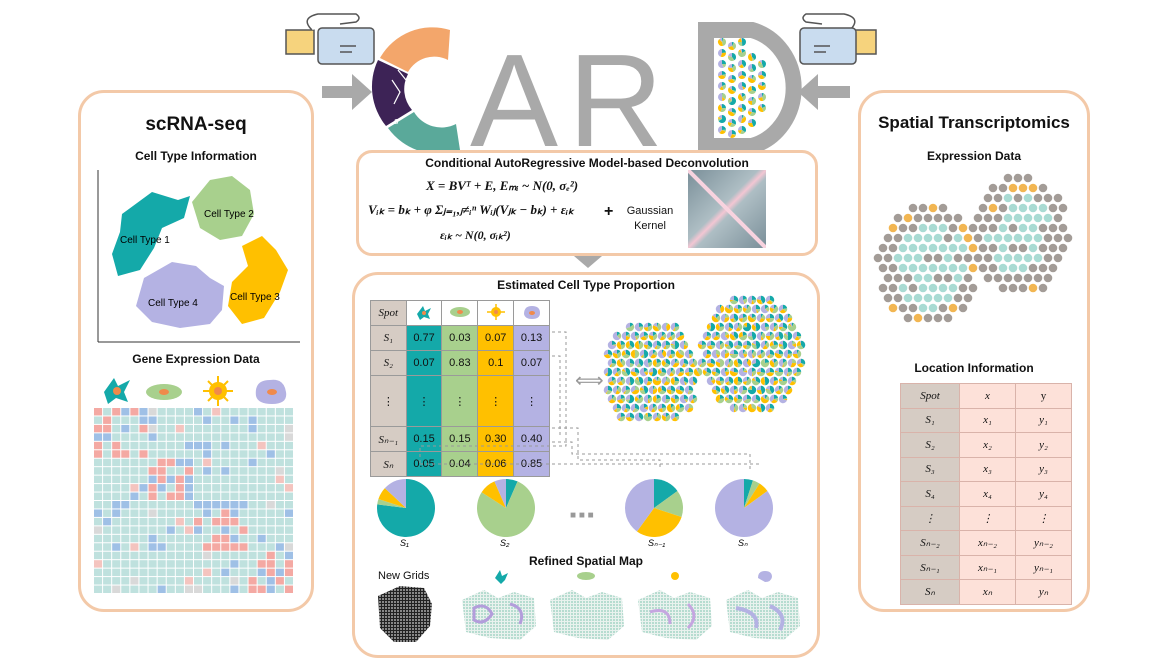 This screenshot has width=1162, height=663. Describe the element at coordinates (986, 494) in the screenshot. I see `table-row: S₄ x₄ y₄` at that location.